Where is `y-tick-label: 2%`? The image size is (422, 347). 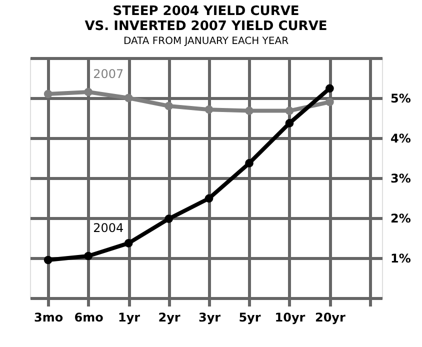 y-tick-label: 2% is located at coordinates (400, 219).